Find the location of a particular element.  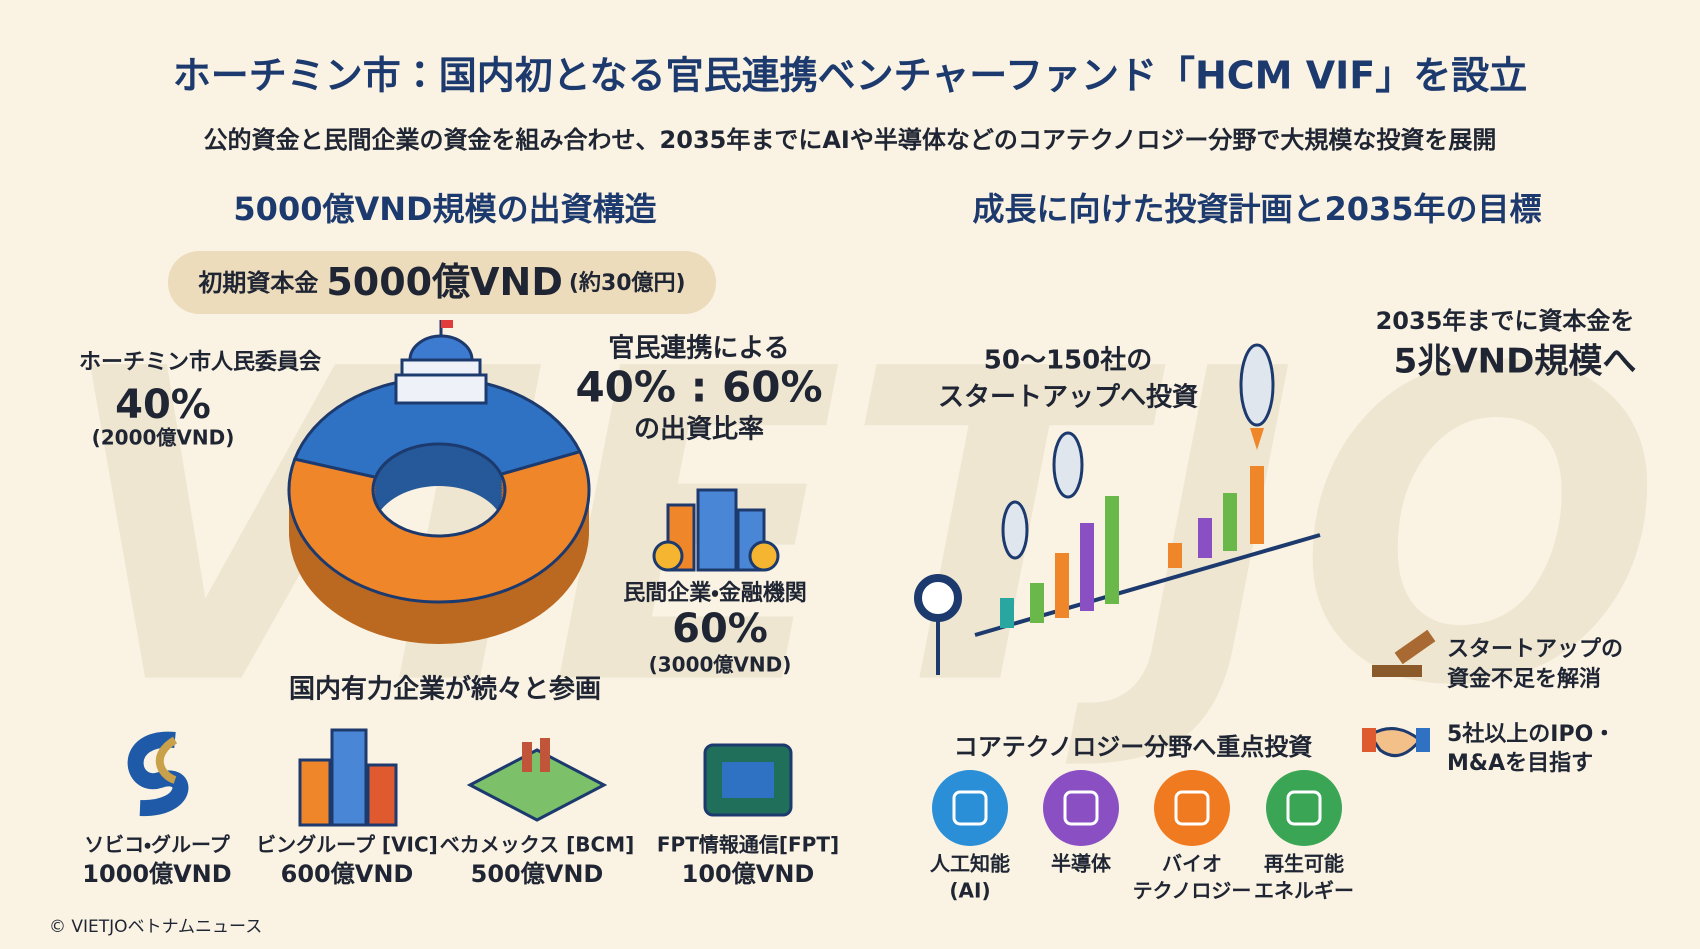

title: ホーチミン市：国内初となる官民連携ベンチャーファンド「HCM VIF」を設立 is located at coordinates (850, 76).